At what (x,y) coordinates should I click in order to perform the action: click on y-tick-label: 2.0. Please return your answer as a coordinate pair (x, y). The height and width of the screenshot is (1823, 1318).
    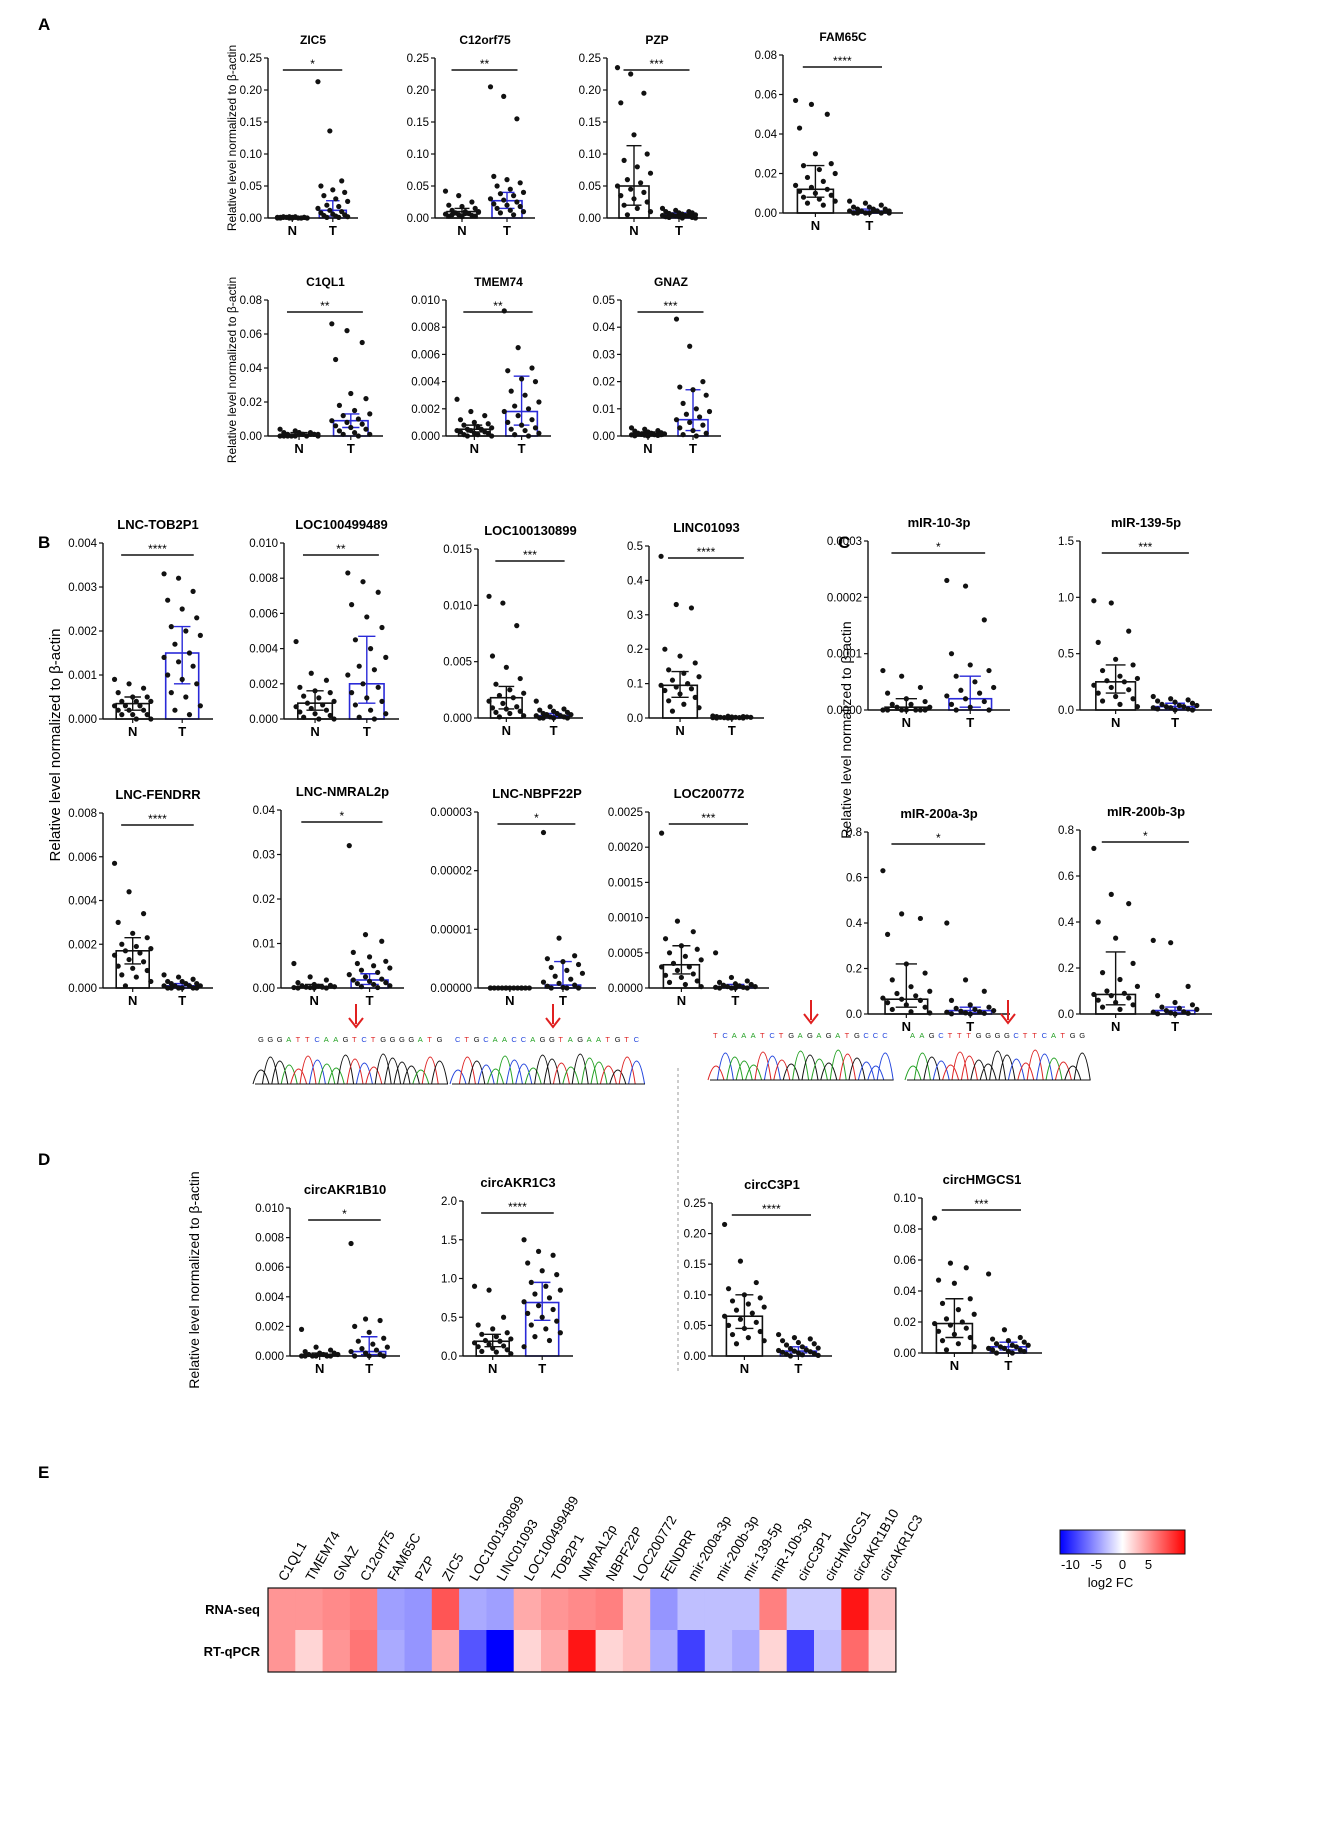
    Looking at the image, I should click on (449, 1202).